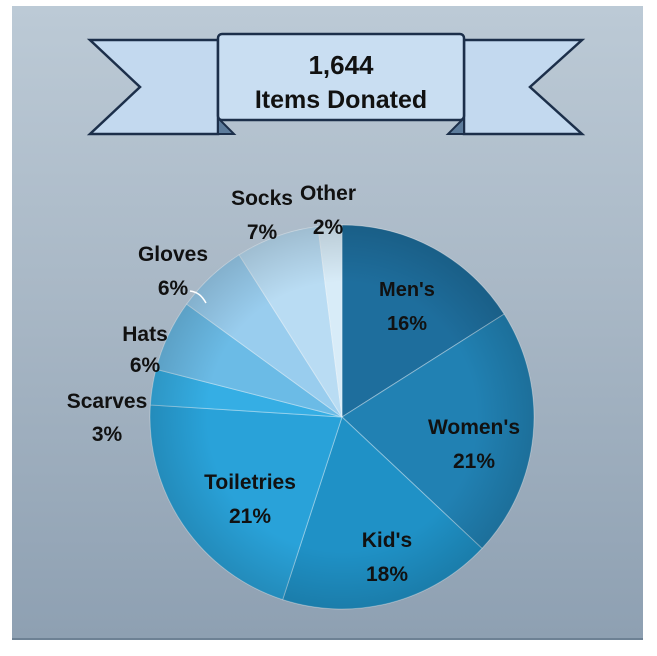 This screenshot has height=656, width=657. I want to click on banner-left-fold, so click(227, 125).